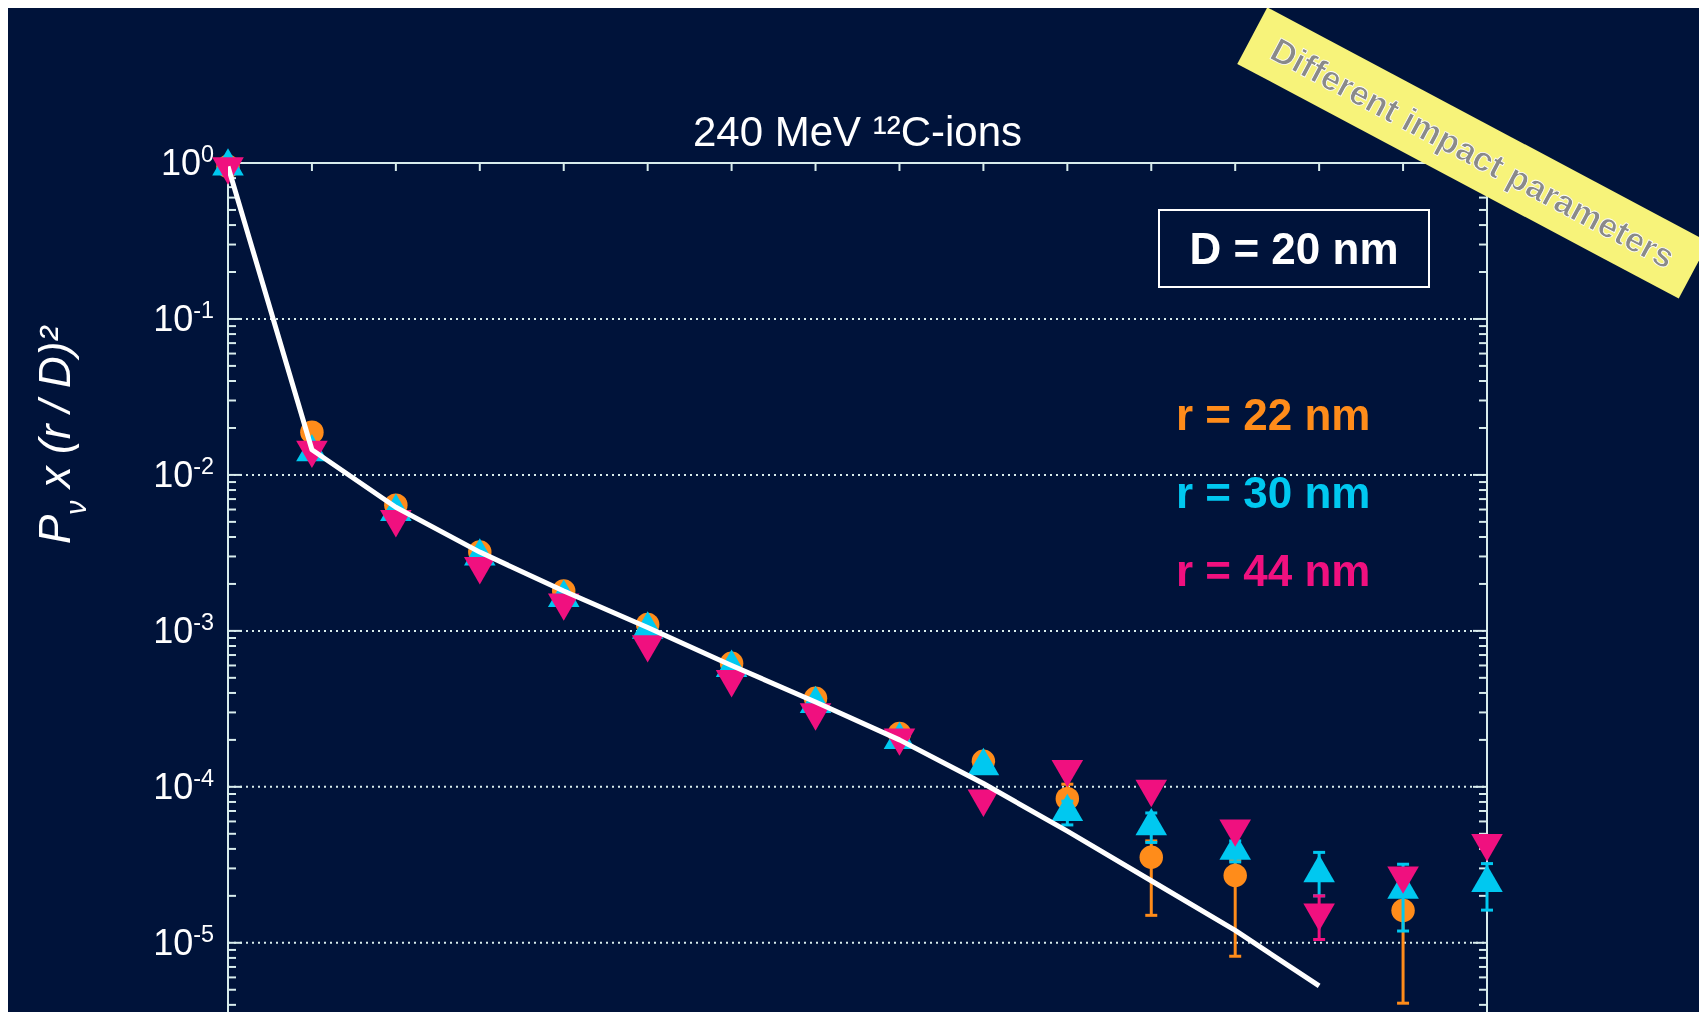 Image resolution: width=1707 pixels, height=1020 pixels. I want to click on y-tick-label: 10$^{0}$, so click(187, 162).